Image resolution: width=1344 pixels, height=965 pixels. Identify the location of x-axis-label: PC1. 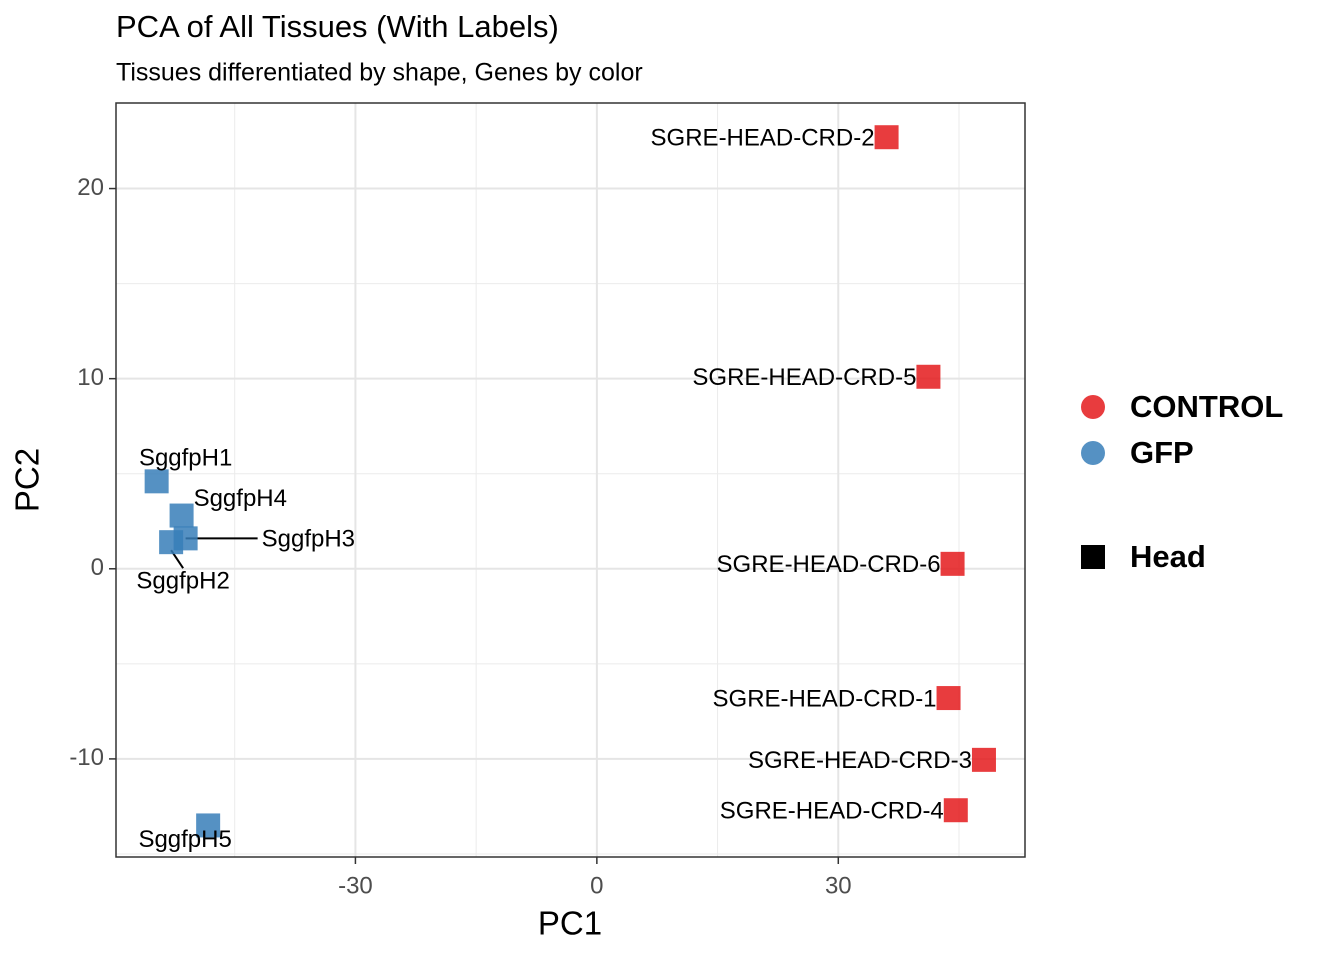
(570, 923).